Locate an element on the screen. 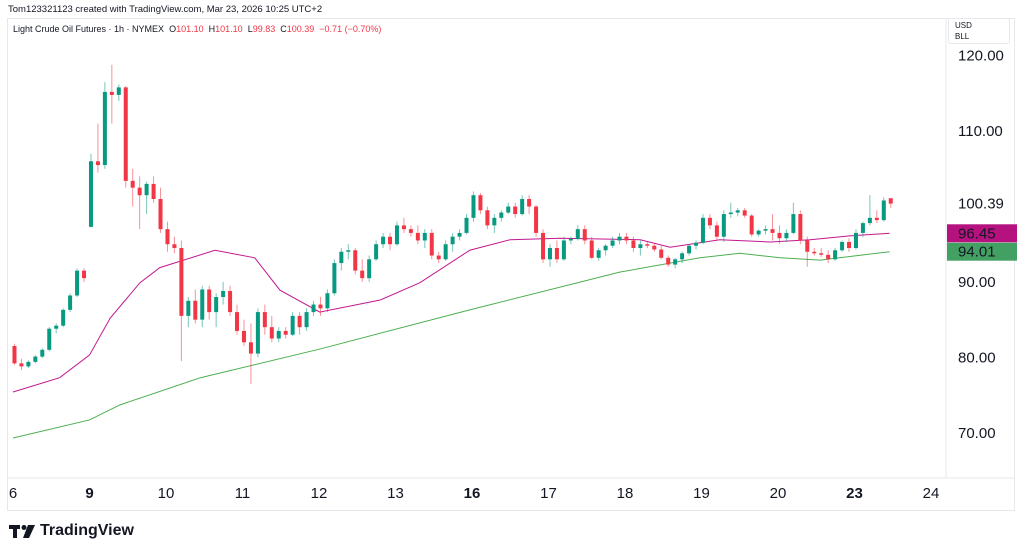 The image size is (1024, 554). time-tick-label: 19 is located at coordinates (701, 493).